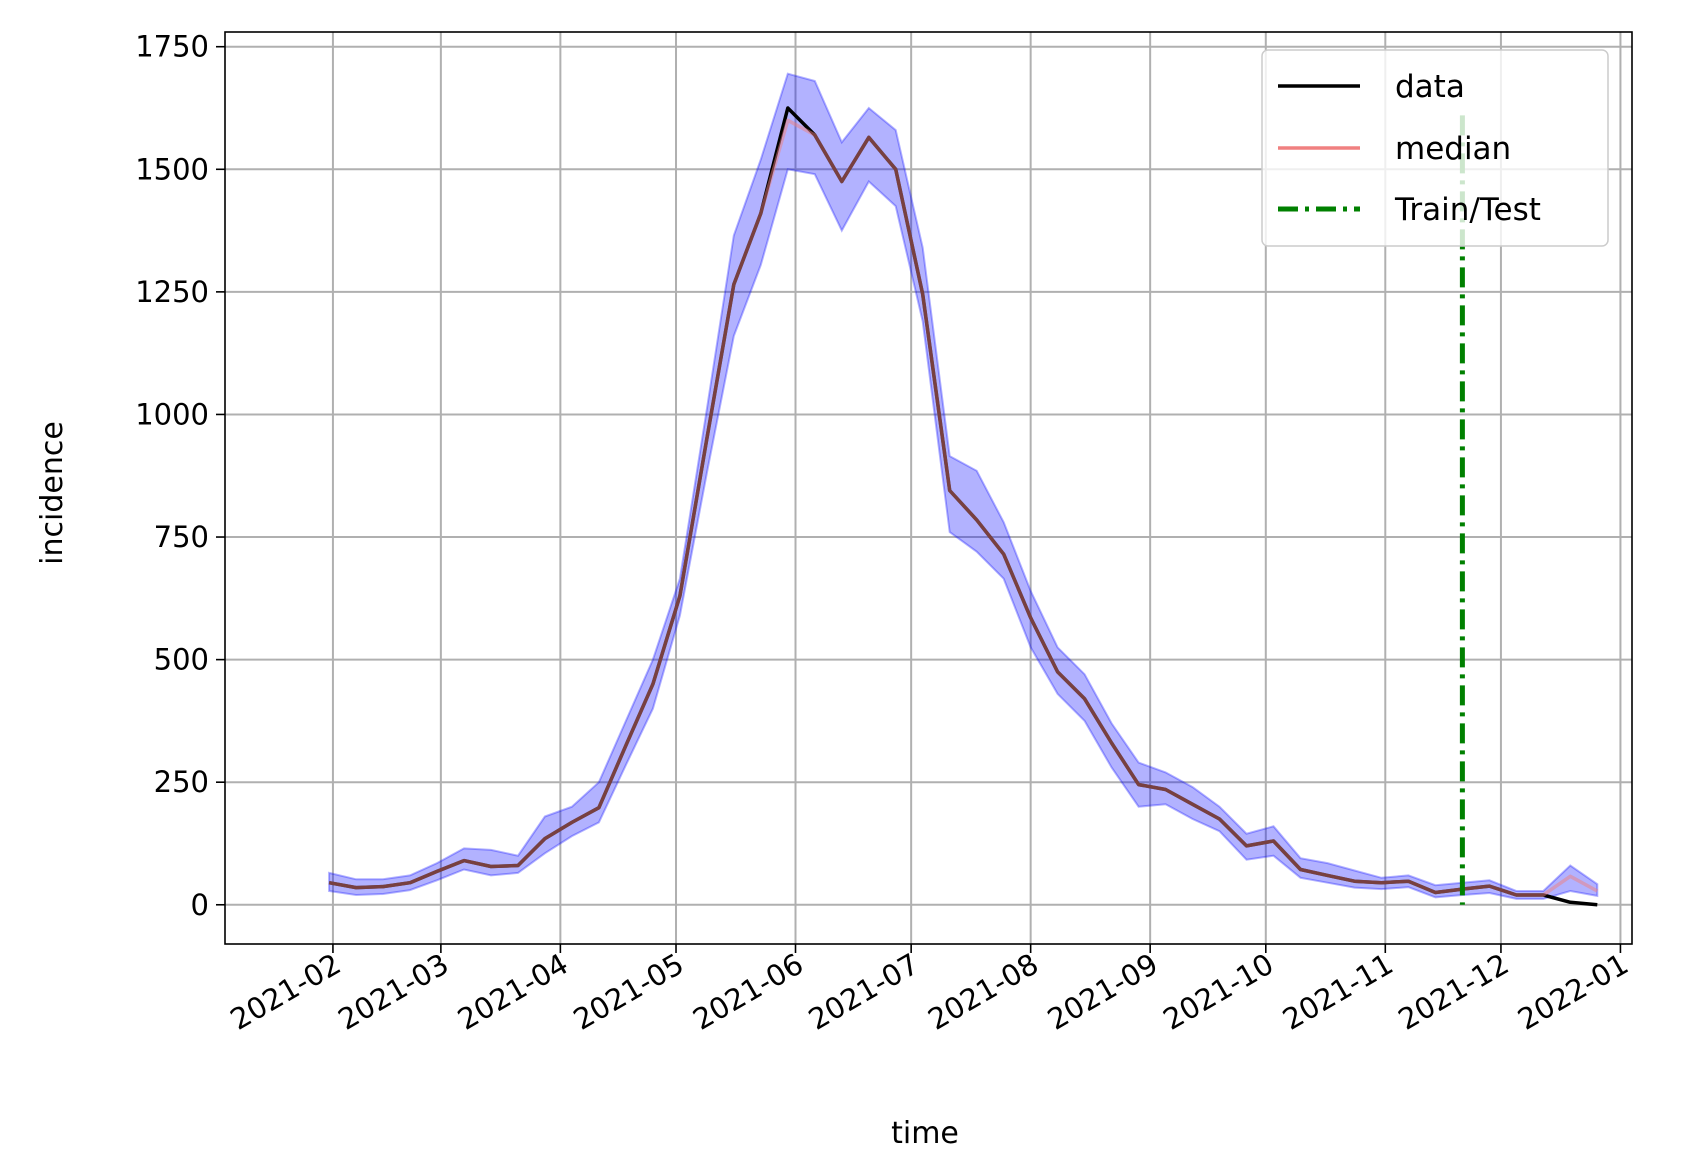 This screenshot has width=1691, height=1174. Describe the element at coordinates (172, 292) in the screenshot. I see `y-tick-label: 1250` at that location.